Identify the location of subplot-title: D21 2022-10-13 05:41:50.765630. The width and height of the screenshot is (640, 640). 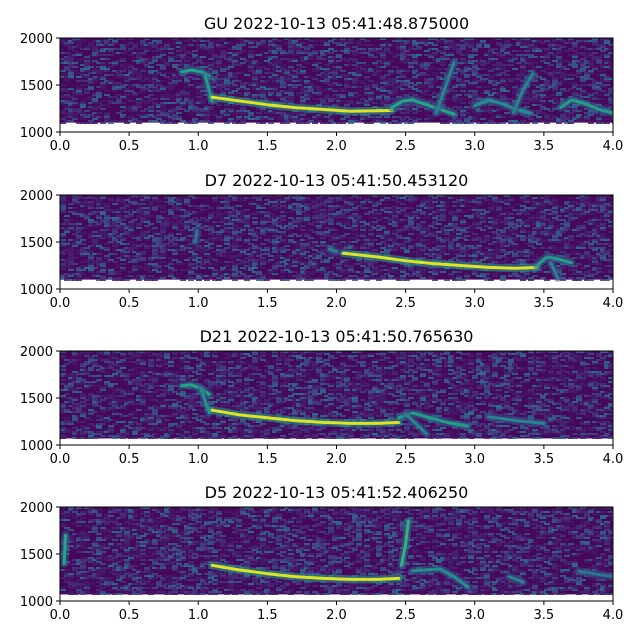
(337, 336).